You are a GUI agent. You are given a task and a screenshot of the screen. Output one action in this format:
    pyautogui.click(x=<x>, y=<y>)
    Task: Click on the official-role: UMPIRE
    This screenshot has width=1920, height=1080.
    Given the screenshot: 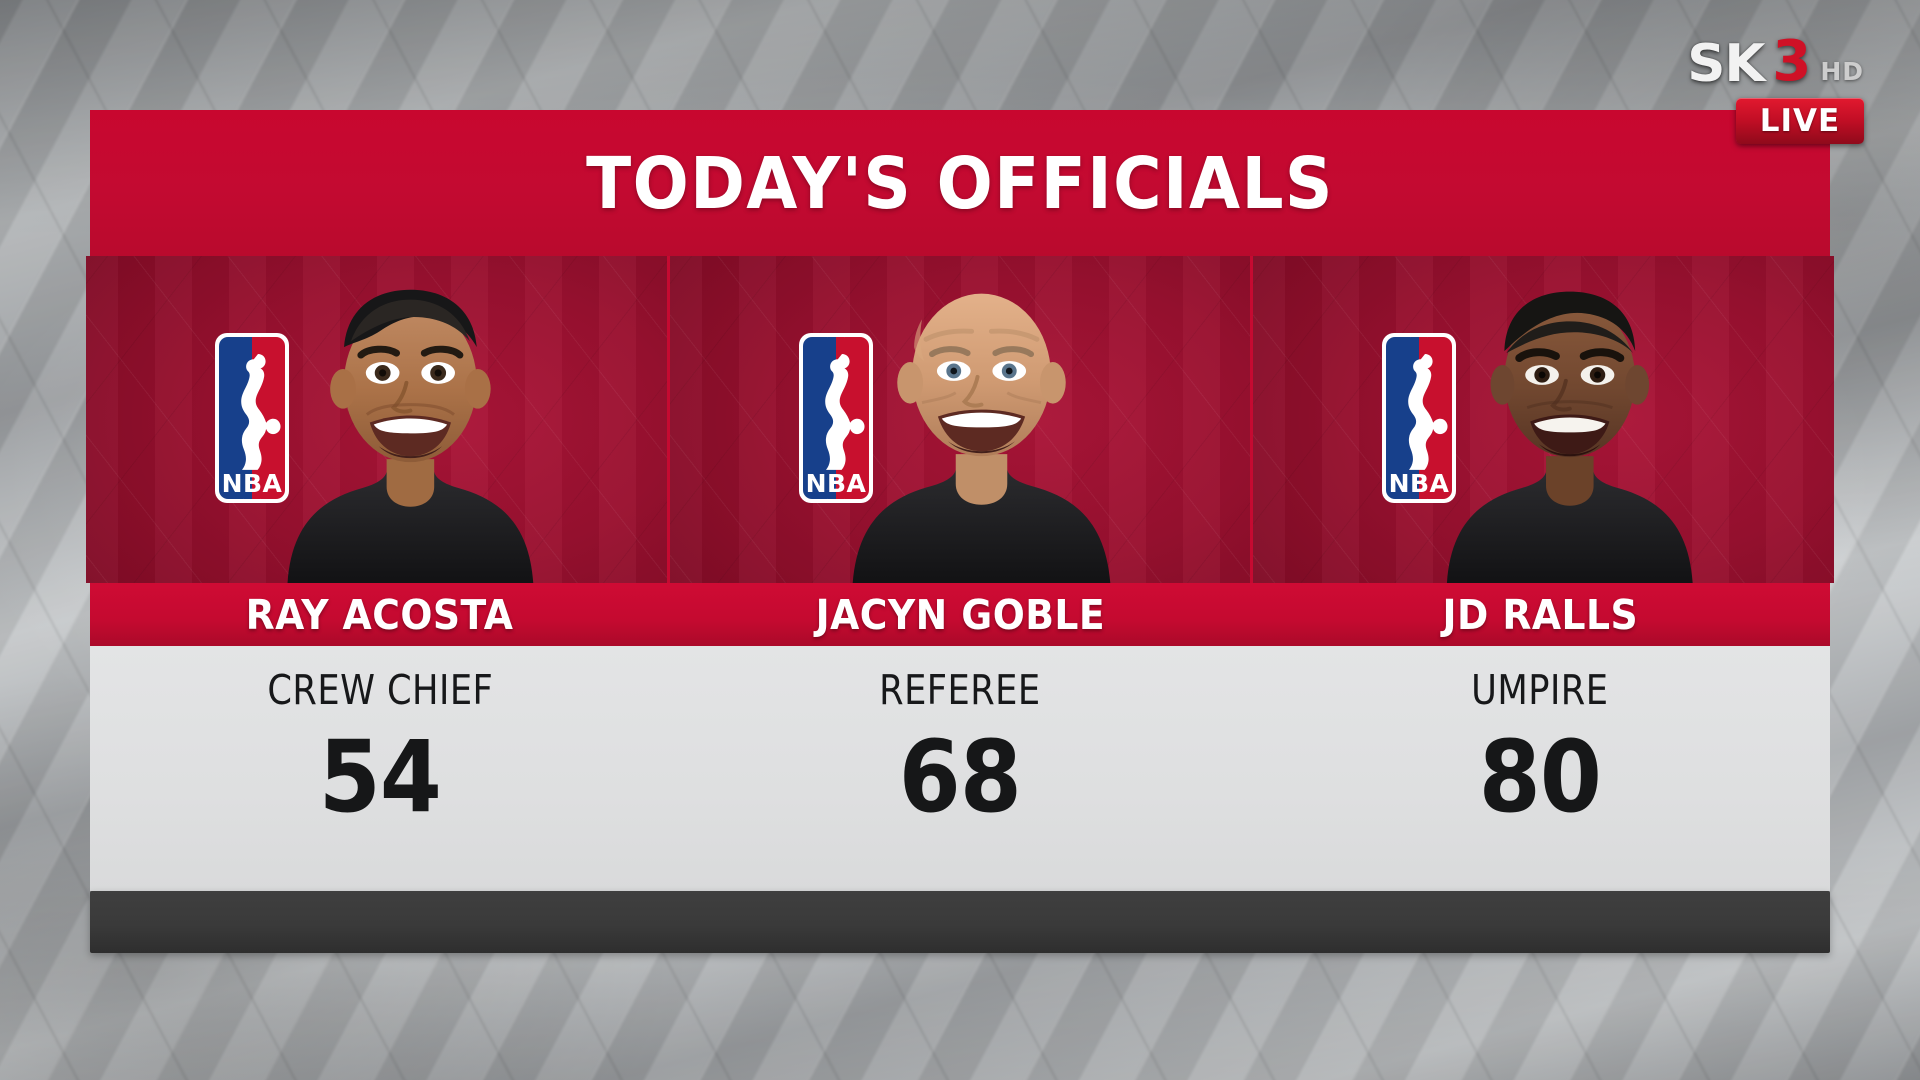 What is the action you would take?
    pyautogui.click(x=1540, y=690)
    